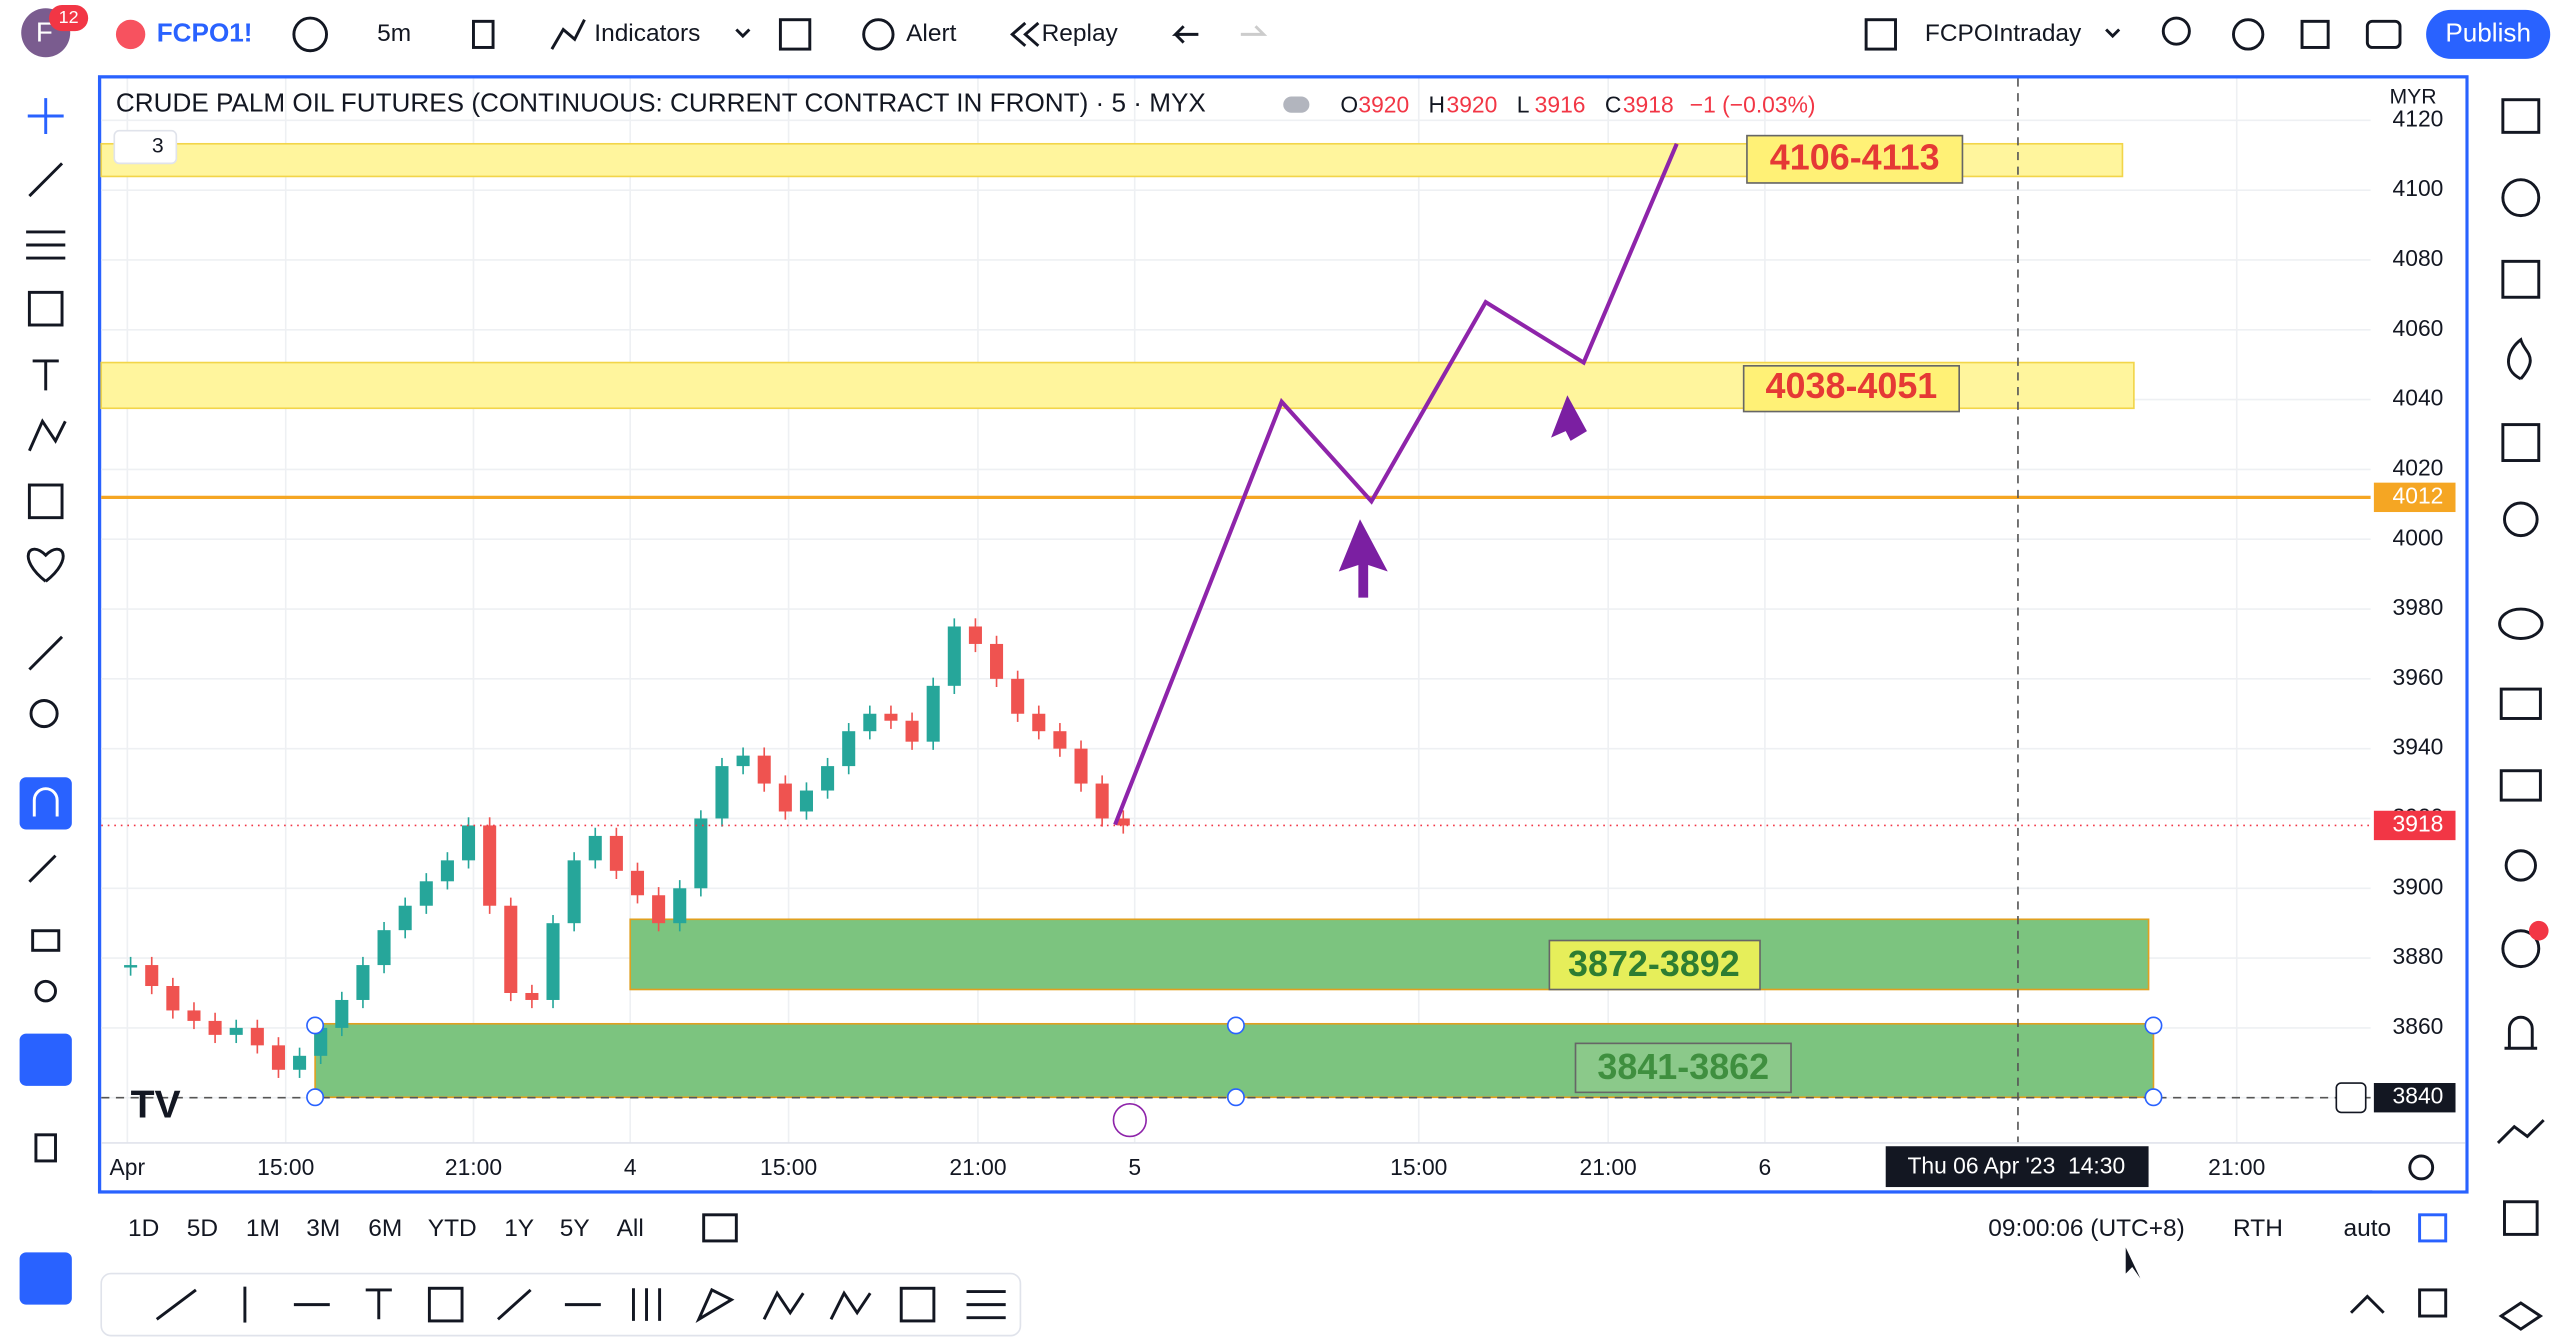 This screenshot has width=2560, height=1339. I want to click on fib-tool, so click(46, 245).